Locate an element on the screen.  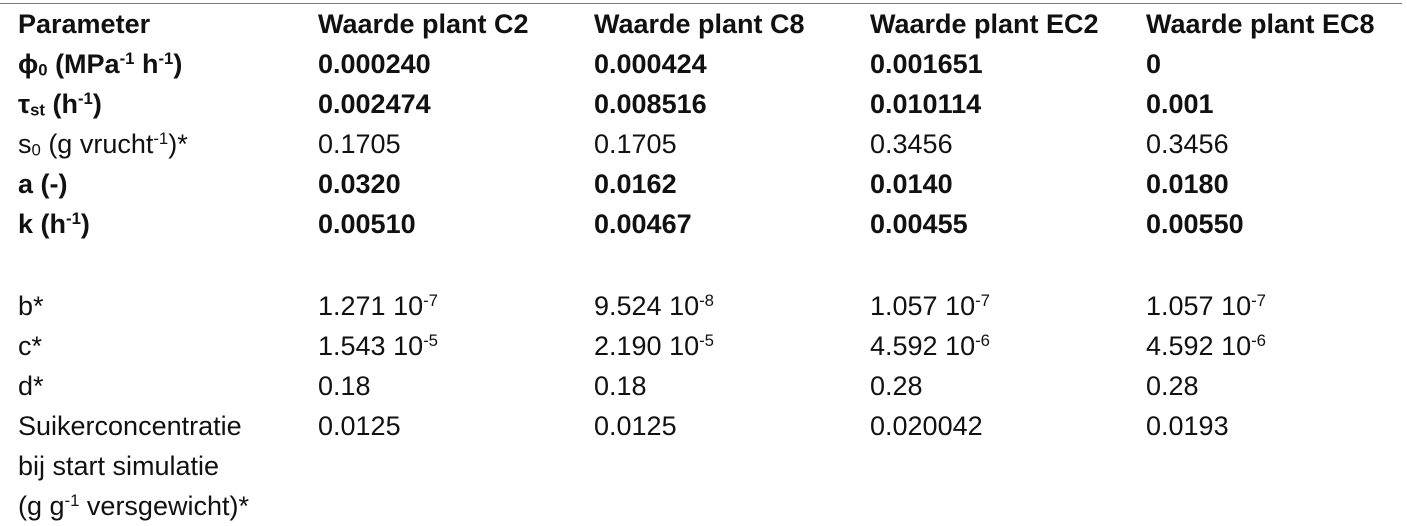
table-row-a: a (-) 0.0320 0.0162 0.0140 0.0180 is located at coordinates (712, 184).